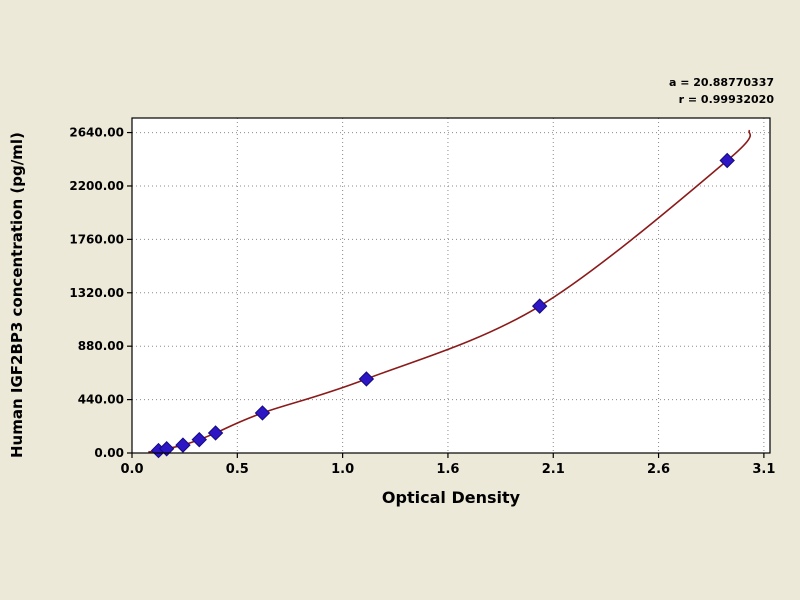  What do you see at coordinates (131, 469) in the screenshot?
I see `x-tick-label: 0.0` at bounding box center [131, 469].